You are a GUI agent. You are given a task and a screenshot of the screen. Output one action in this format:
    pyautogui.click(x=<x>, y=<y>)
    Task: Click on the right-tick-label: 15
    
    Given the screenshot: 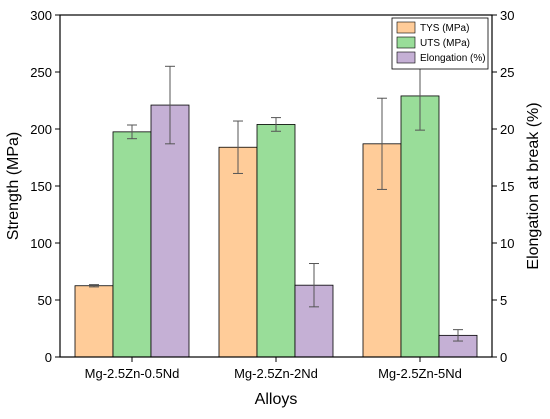 What is the action you would take?
    pyautogui.click(x=507, y=186)
    